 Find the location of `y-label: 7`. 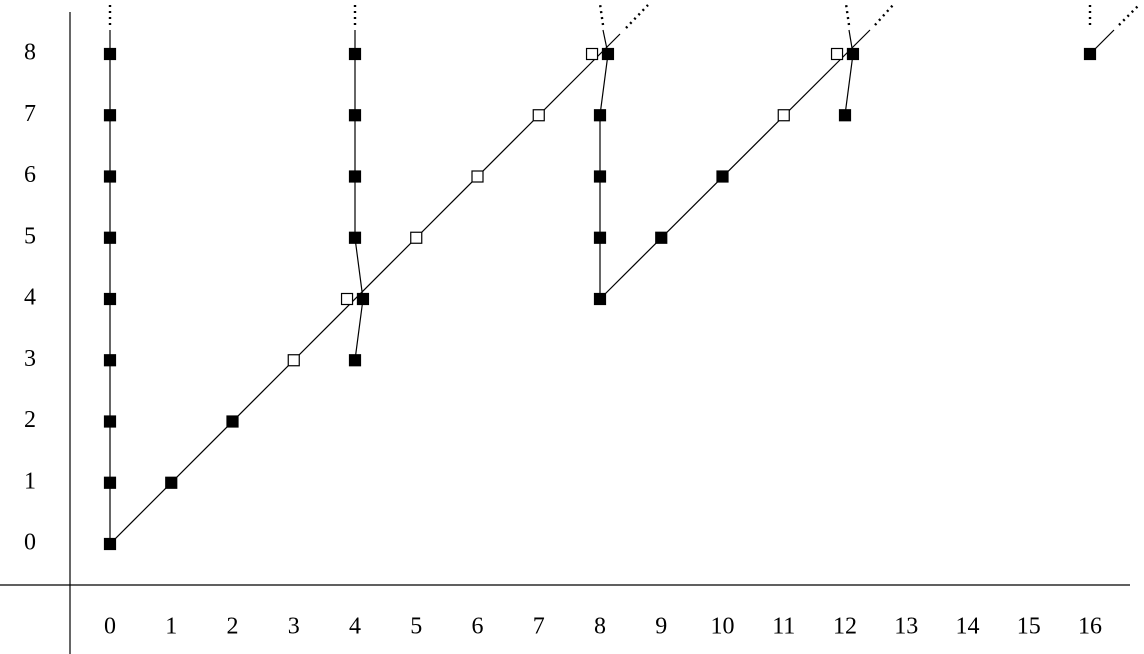

y-label: 7 is located at coordinates (30, 114).